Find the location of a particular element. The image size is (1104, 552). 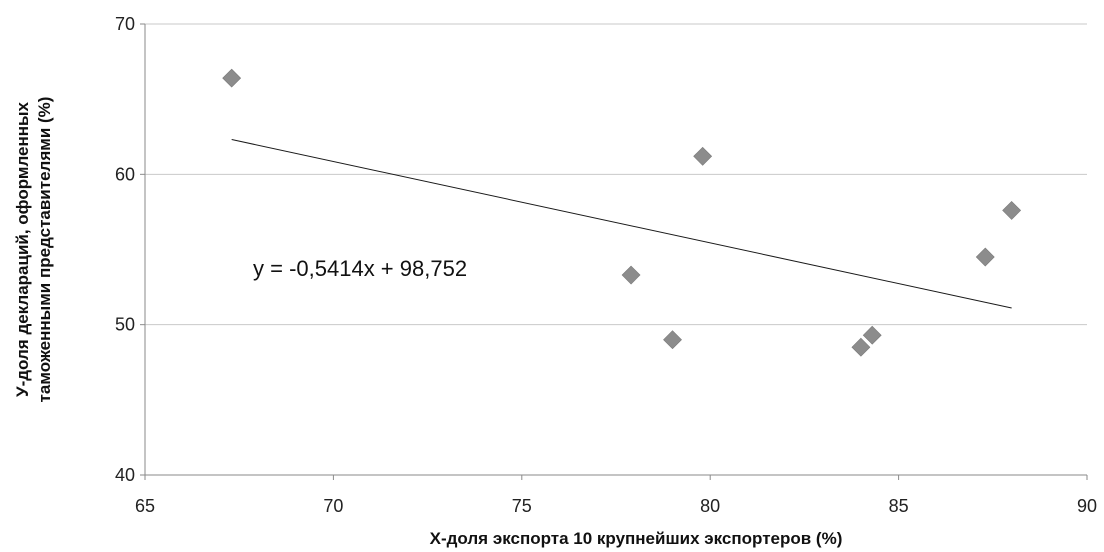

x-tick-label-75: 75 is located at coordinates (522, 506).